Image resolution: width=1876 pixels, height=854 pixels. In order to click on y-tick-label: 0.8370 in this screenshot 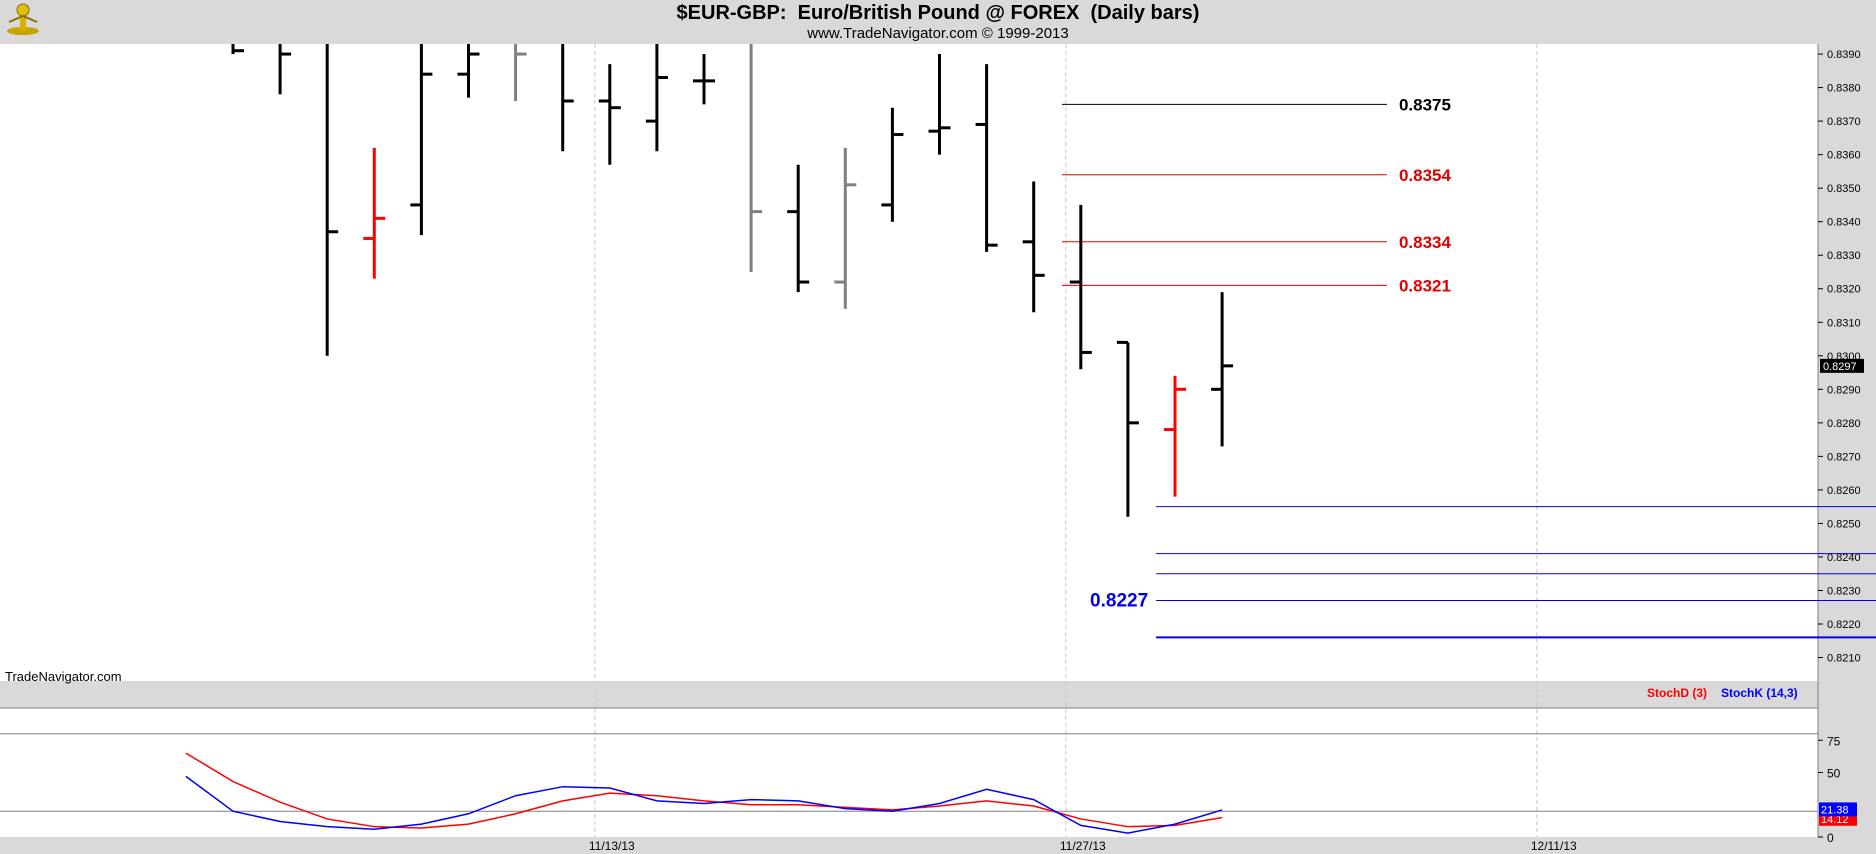, I will do `click(1844, 122)`.